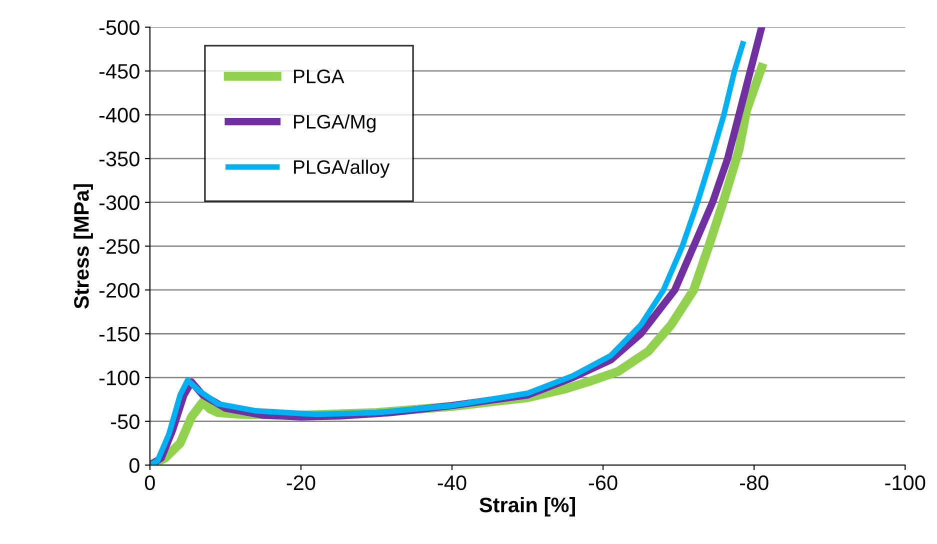  What do you see at coordinates (119, 27) in the screenshot?
I see `y-tick-label: -500` at bounding box center [119, 27].